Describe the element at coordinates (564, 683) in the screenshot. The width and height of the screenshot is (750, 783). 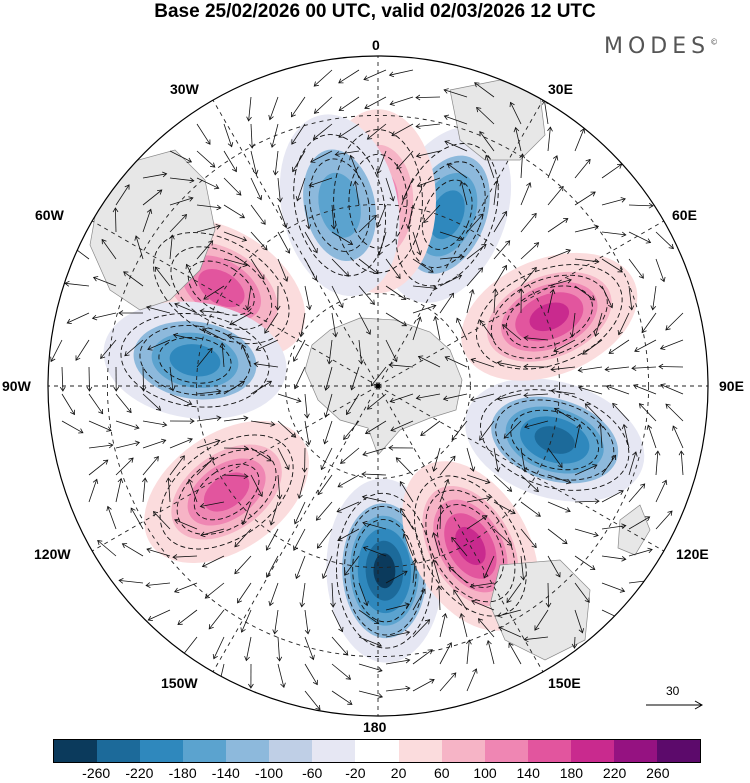
I see `lon-label-150e: 150E` at that location.